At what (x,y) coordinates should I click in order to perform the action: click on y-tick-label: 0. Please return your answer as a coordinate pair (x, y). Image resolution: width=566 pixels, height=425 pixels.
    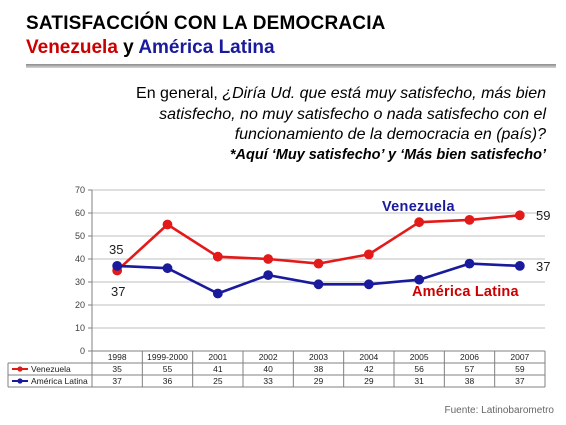
    Looking at the image, I should click on (82, 351).